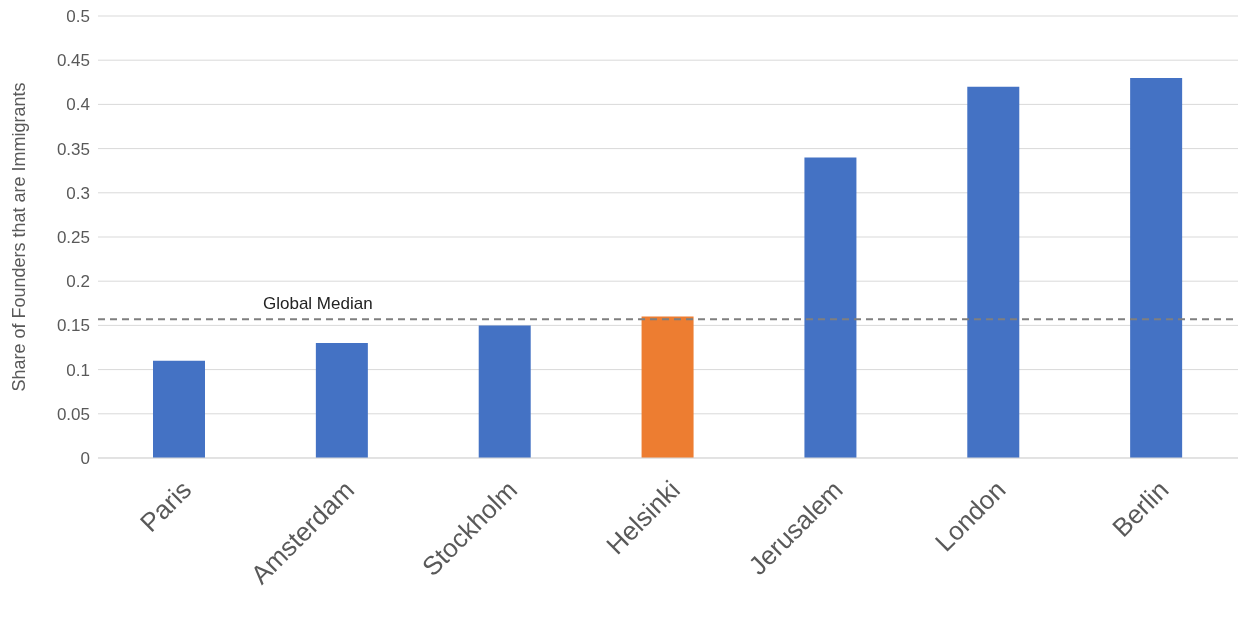  What do you see at coordinates (318, 304) in the screenshot?
I see `ref-line-label: Global Median` at bounding box center [318, 304].